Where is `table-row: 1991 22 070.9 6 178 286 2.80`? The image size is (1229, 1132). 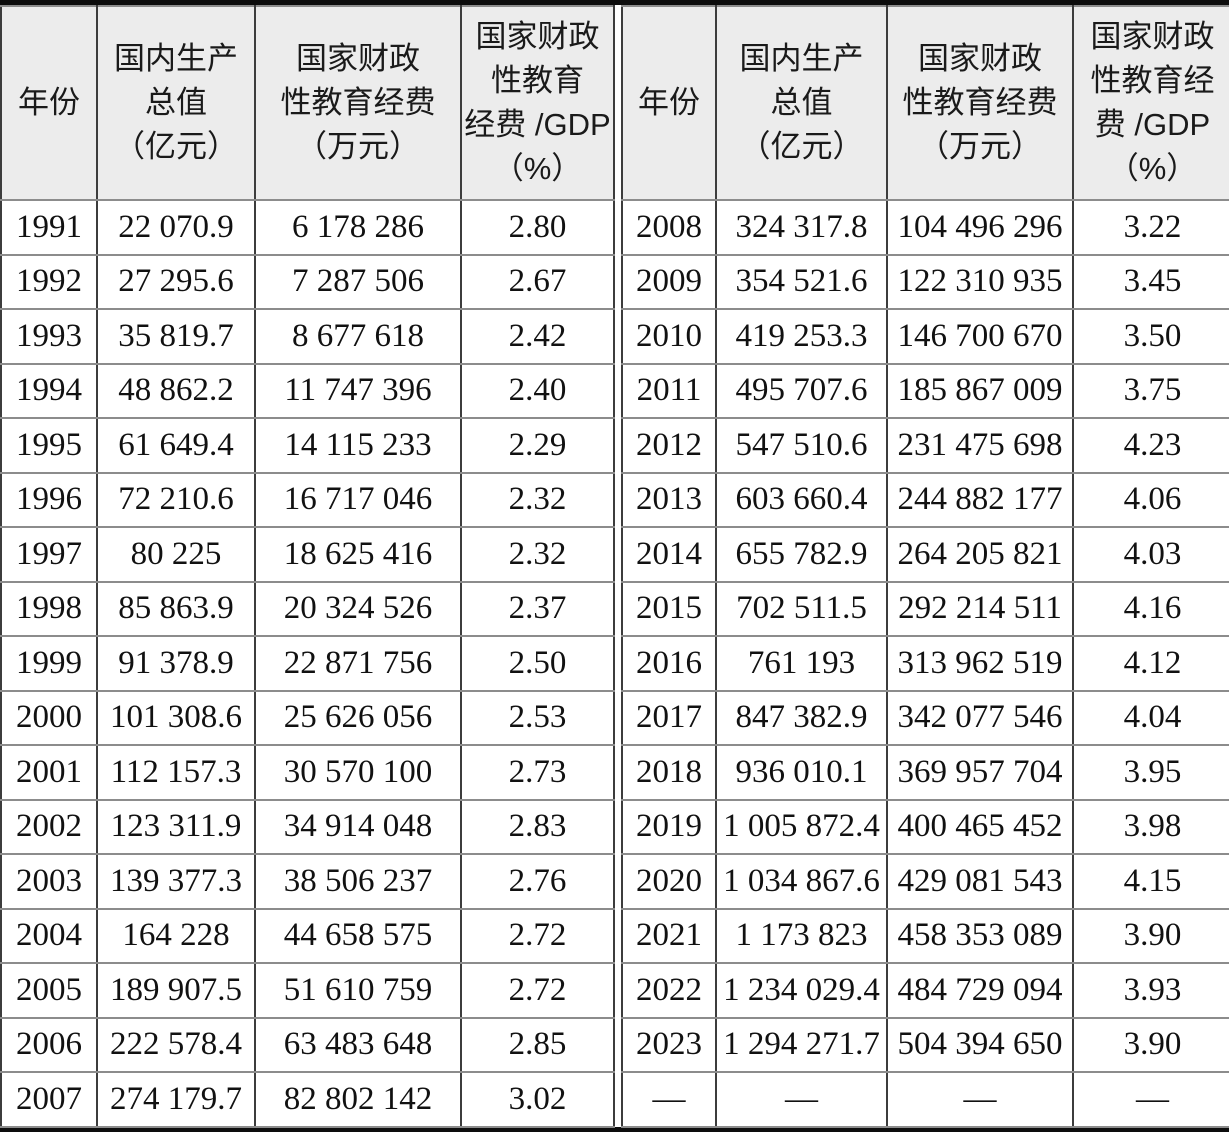 table-row: 1991 22 070.9 6 178 286 2.80 is located at coordinates (307, 227).